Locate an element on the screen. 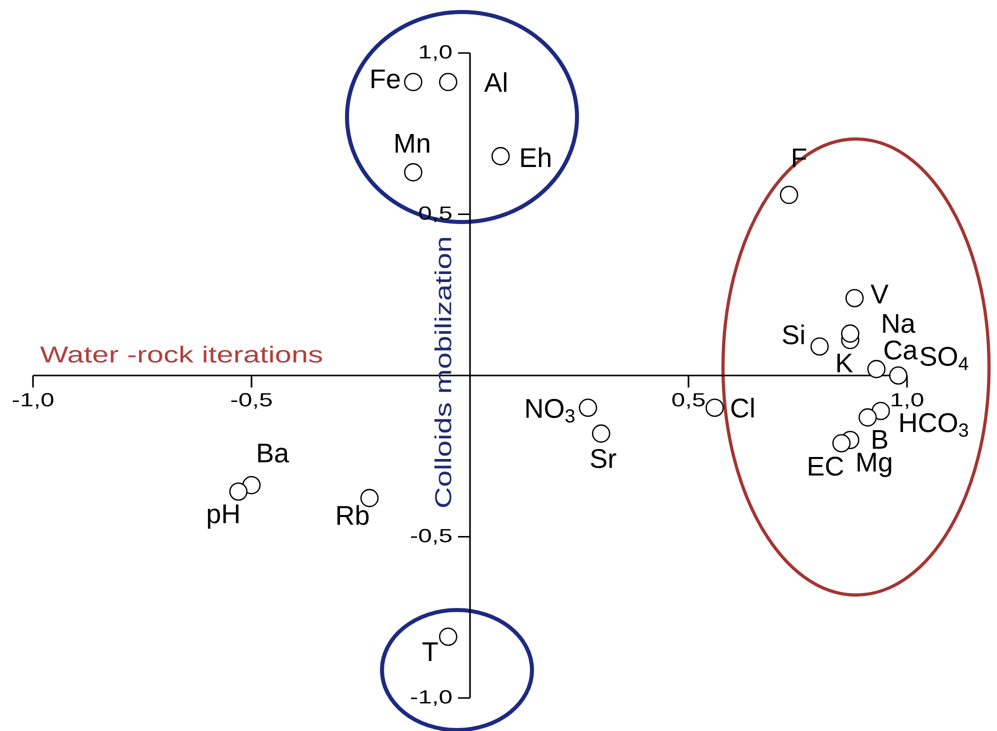 The height and width of the screenshot is (731, 997). series-label: Mn is located at coordinates (413, 143).